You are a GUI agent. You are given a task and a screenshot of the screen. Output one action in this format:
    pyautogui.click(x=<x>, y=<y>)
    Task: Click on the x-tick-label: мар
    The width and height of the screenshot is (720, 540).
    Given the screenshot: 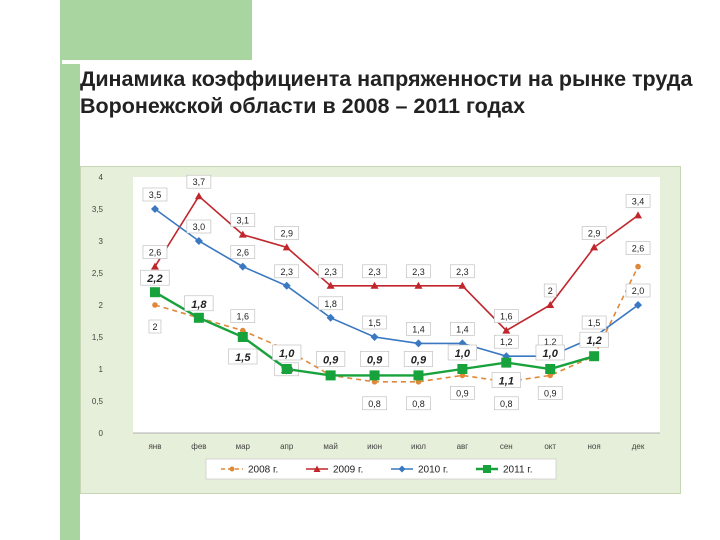 What is the action you would take?
    pyautogui.click(x=243, y=446)
    